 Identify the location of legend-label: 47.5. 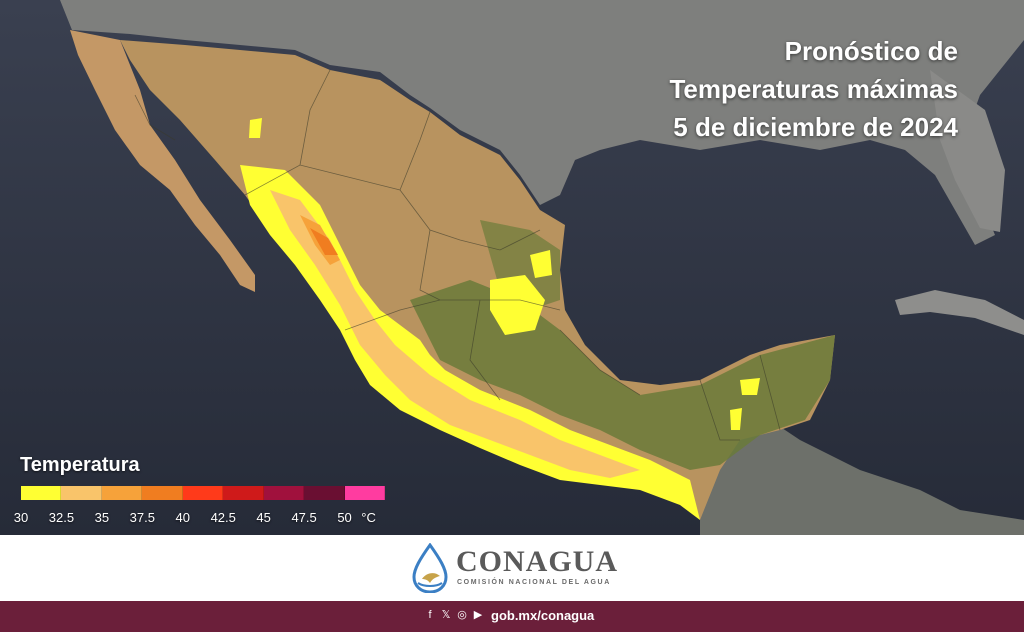
(304, 517).